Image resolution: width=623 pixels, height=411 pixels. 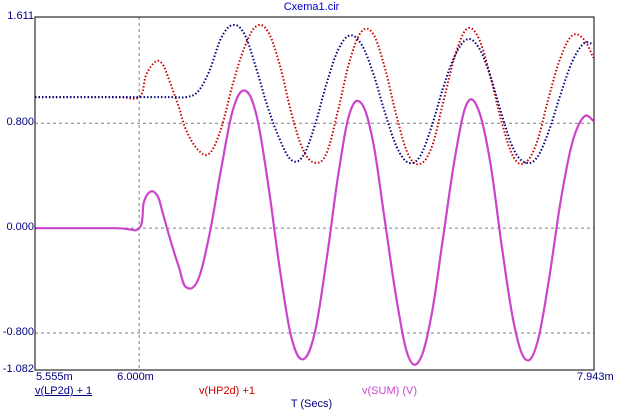 I want to click on chart-title: Cxema1.cir, so click(x=311, y=7).